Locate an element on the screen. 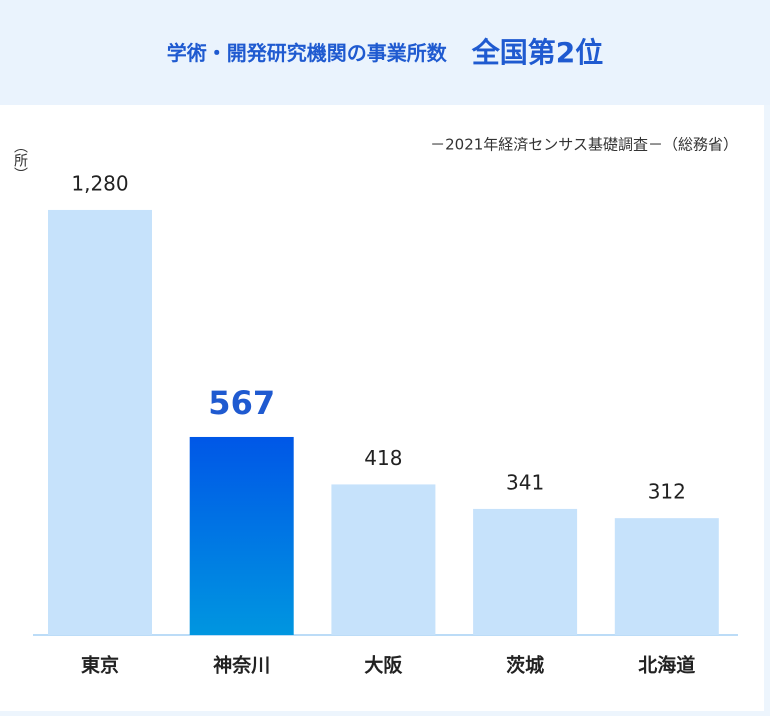 This screenshot has width=770, height=716. x-tick-label: 神奈川 is located at coordinates (241, 665).